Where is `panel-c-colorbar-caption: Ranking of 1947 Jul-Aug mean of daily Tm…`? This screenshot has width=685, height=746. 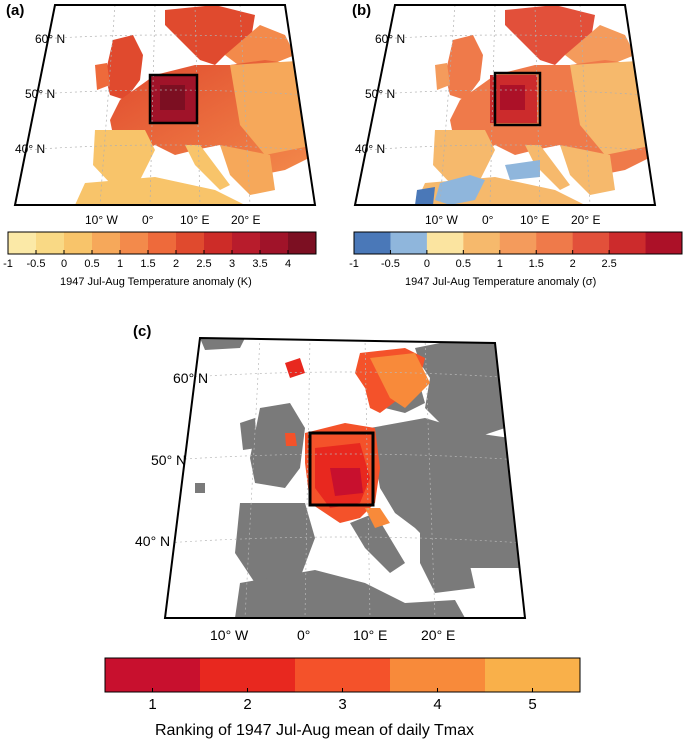 panel-c-colorbar-caption: Ranking of 1947 Jul-Aug mean of daily Tm… is located at coordinates (314, 730).